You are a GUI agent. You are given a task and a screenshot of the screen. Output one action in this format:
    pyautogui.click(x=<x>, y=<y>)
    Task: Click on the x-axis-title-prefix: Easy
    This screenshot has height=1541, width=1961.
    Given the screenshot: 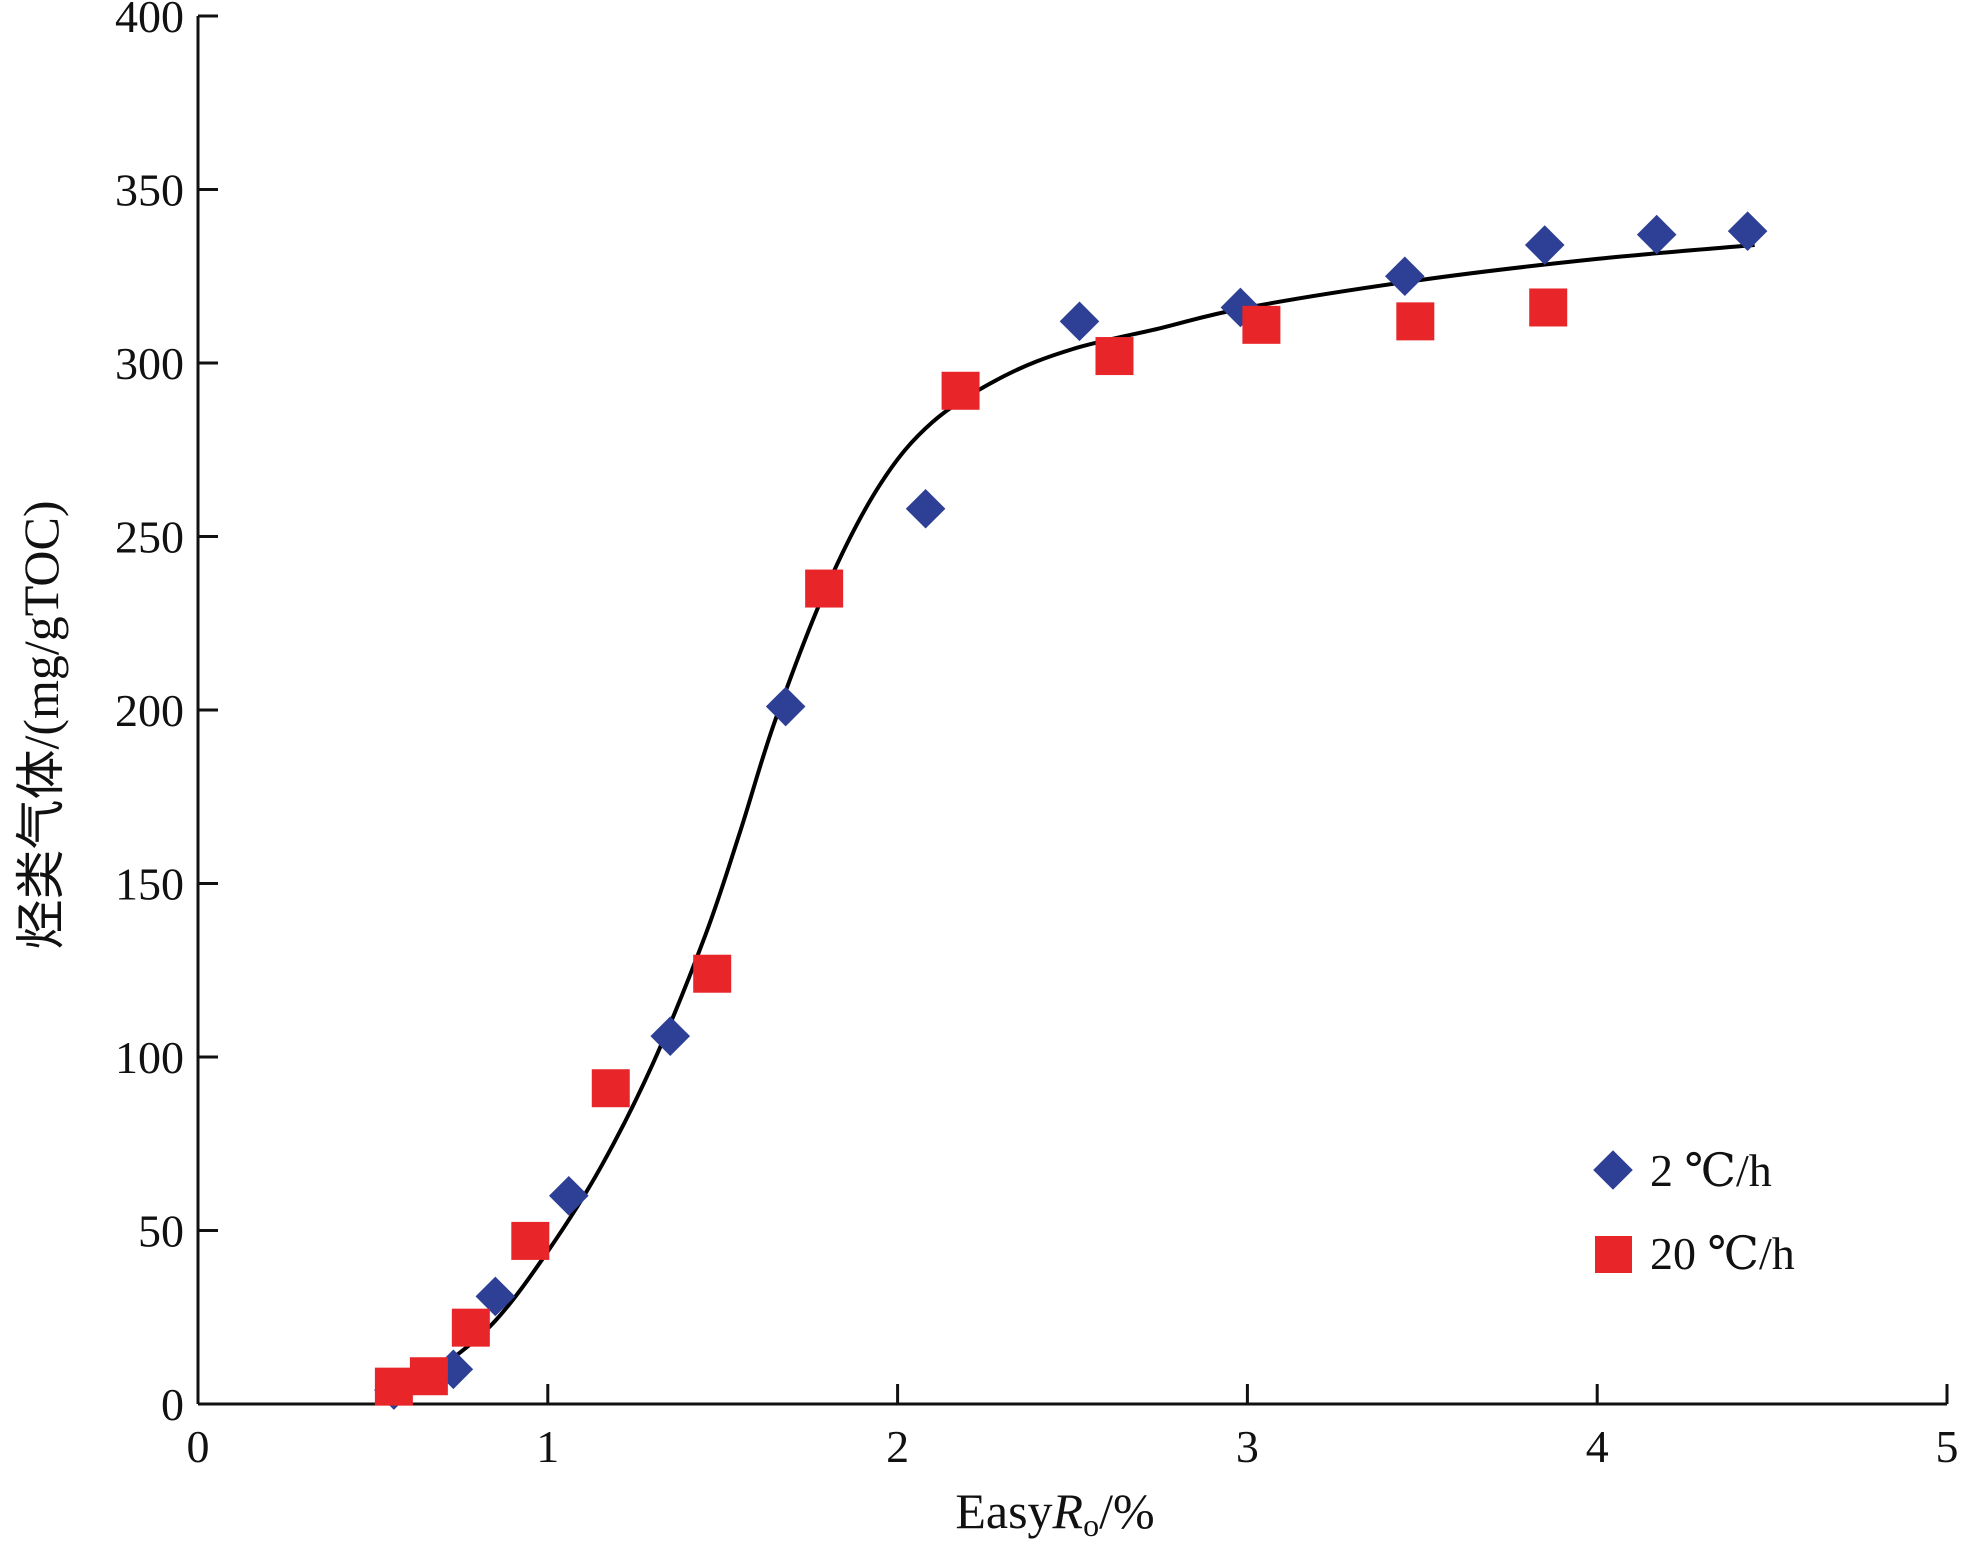 What is the action you would take?
    pyautogui.click(x=1003, y=1511)
    